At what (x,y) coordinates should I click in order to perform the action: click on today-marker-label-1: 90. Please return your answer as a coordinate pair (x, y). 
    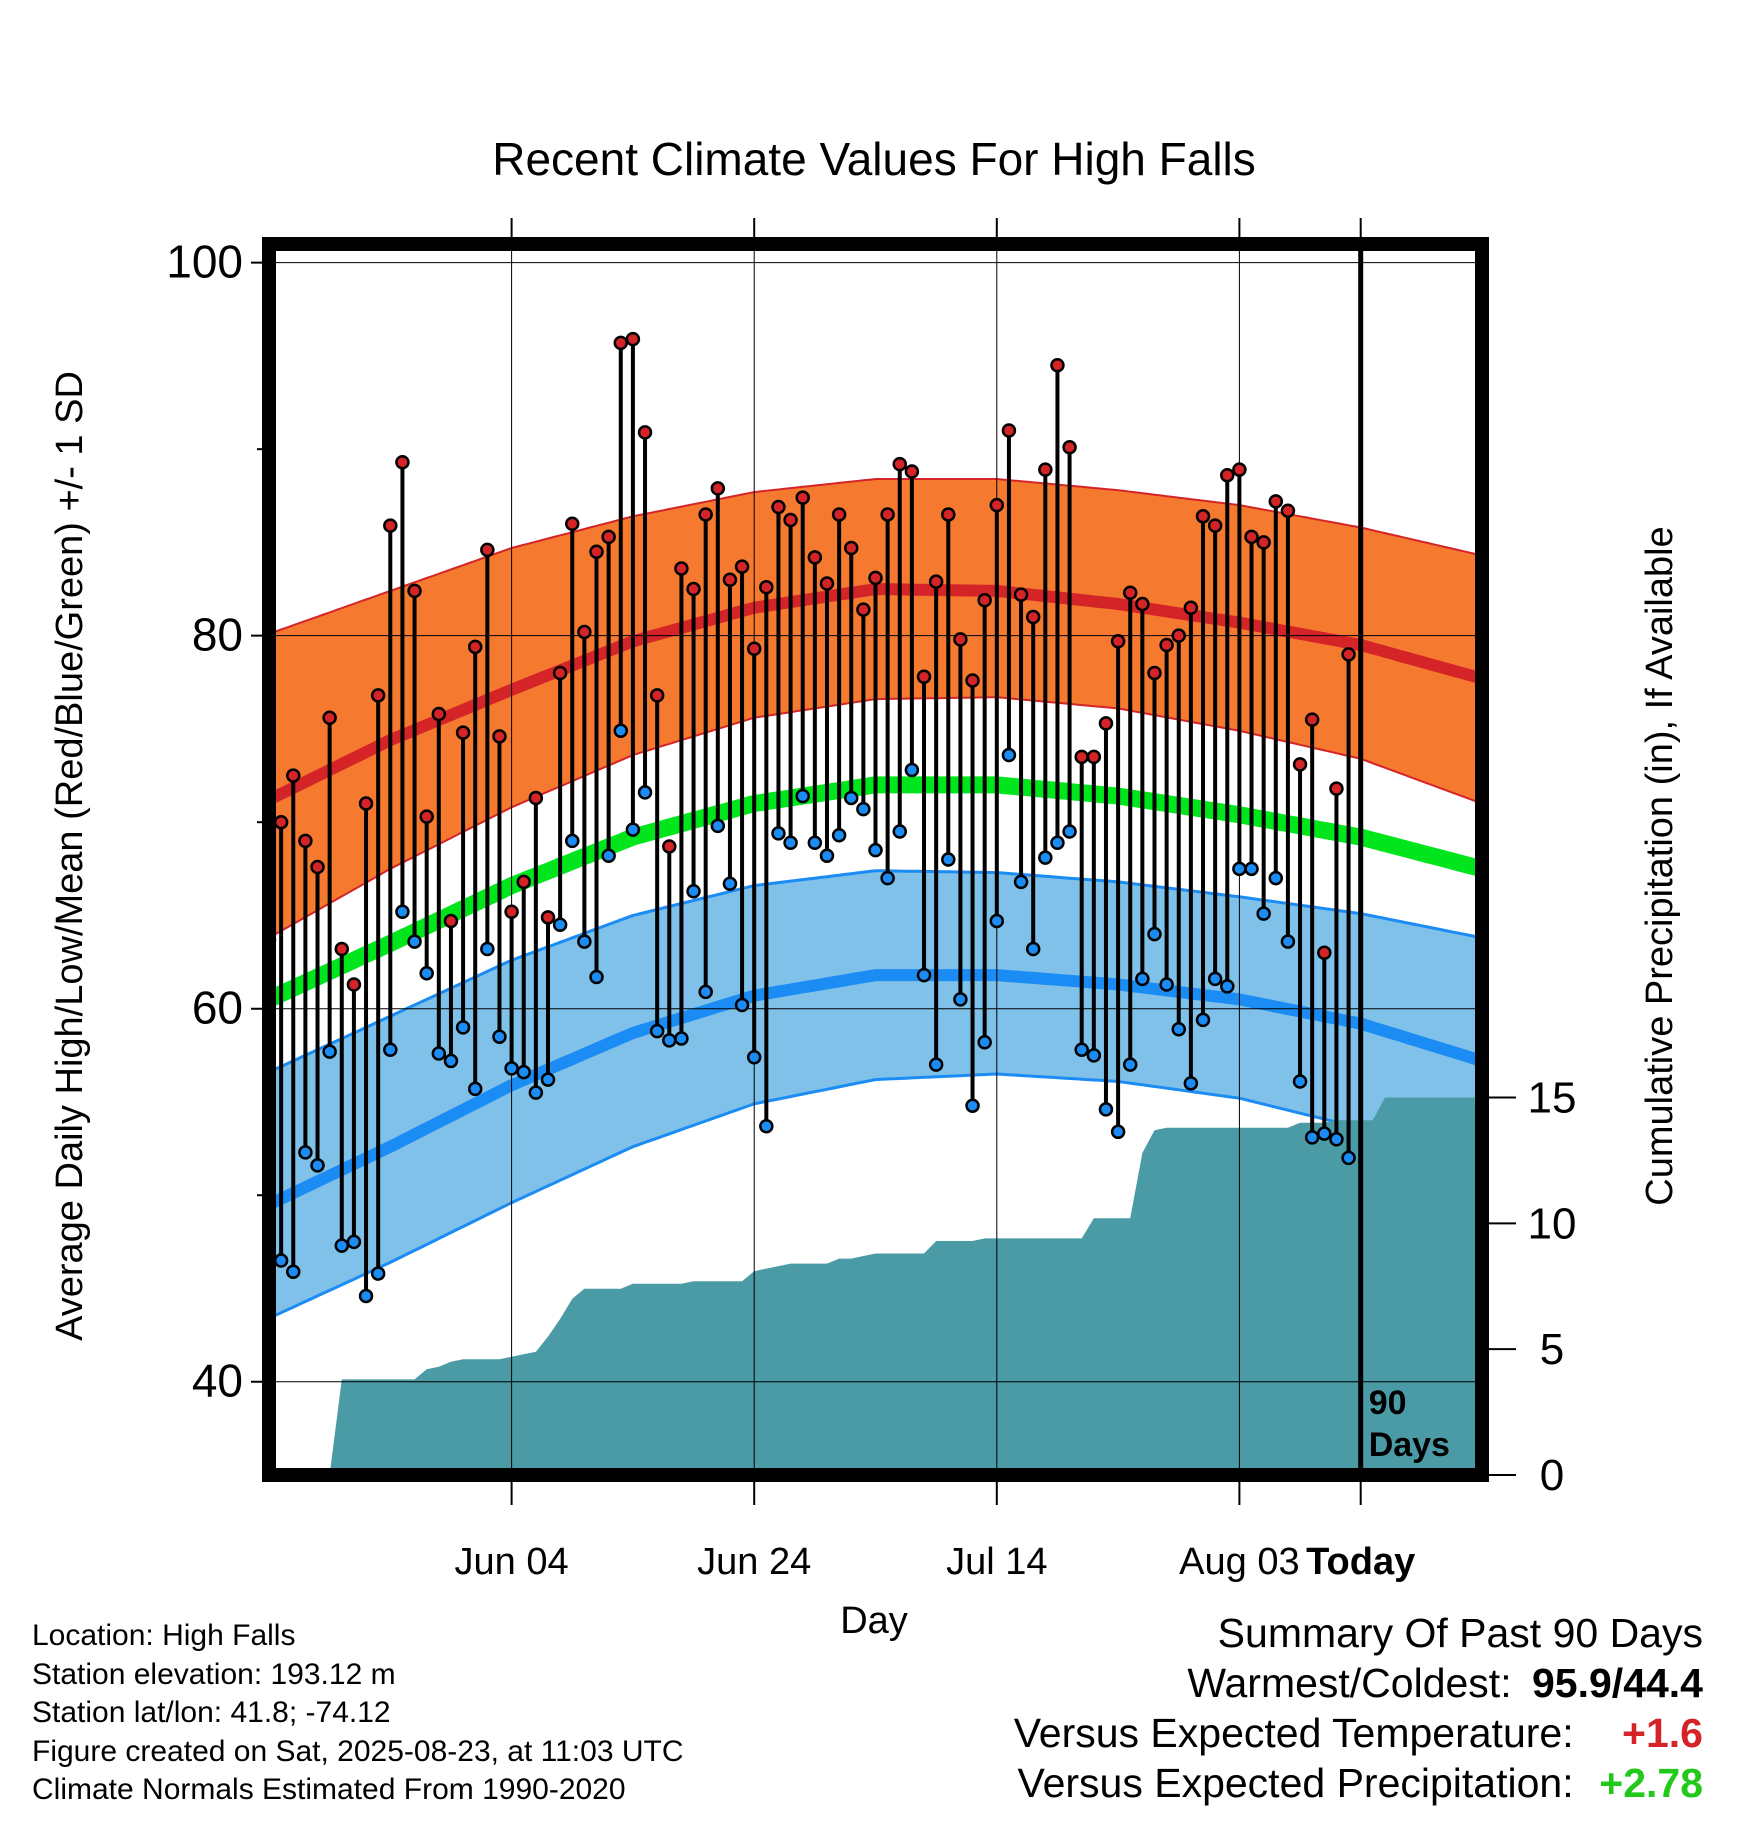
    Looking at the image, I should click on (1388, 1403).